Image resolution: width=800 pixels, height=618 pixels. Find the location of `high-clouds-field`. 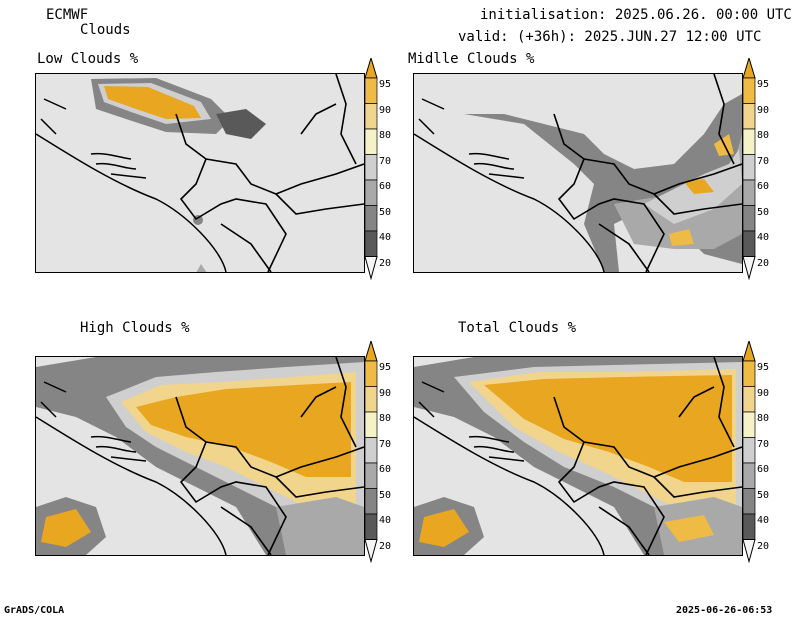

high-clouds-field is located at coordinates (200, 456).